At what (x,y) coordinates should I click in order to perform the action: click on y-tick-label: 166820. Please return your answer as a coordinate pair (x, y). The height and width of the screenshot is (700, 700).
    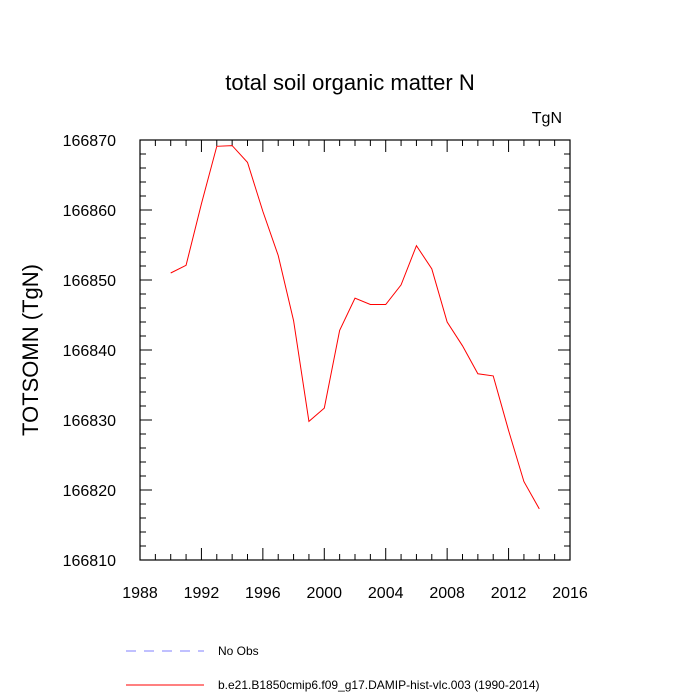
    Looking at the image, I should click on (89, 491).